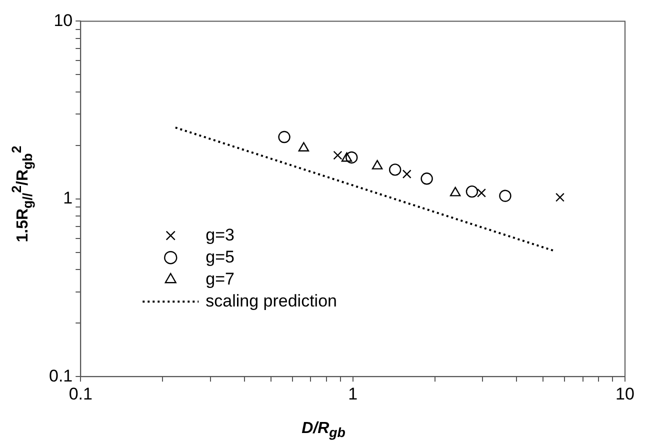  What do you see at coordinates (80, 394) in the screenshot?
I see `x-tick-label: 0.1` at bounding box center [80, 394].